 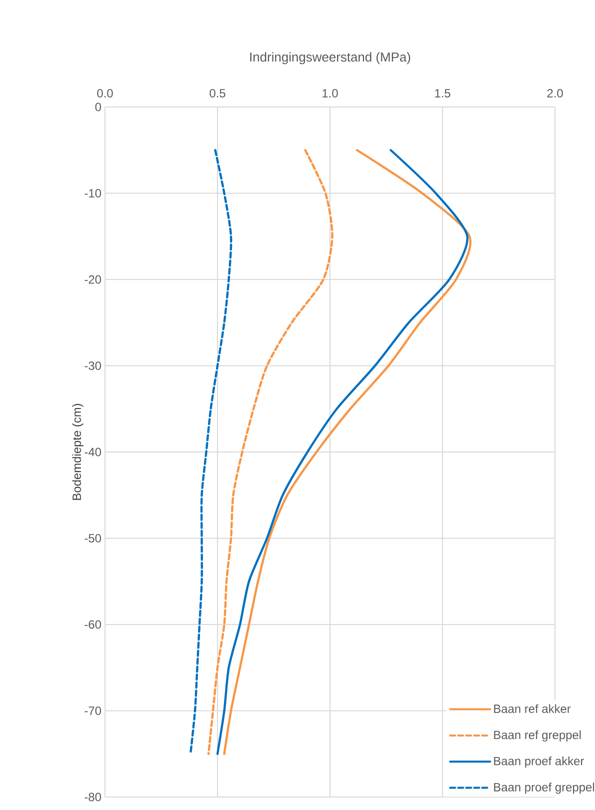 What do you see at coordinates (93, 193) in the screenshot?
I see `y-tick-label: -10` at bounding box center [93, 193].